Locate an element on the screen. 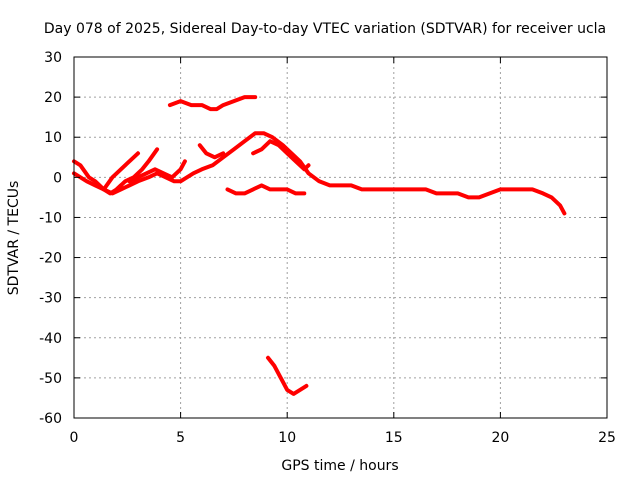 The image size is (640, 480). y-tick-label: -20 is located at coordinates (50, 259).